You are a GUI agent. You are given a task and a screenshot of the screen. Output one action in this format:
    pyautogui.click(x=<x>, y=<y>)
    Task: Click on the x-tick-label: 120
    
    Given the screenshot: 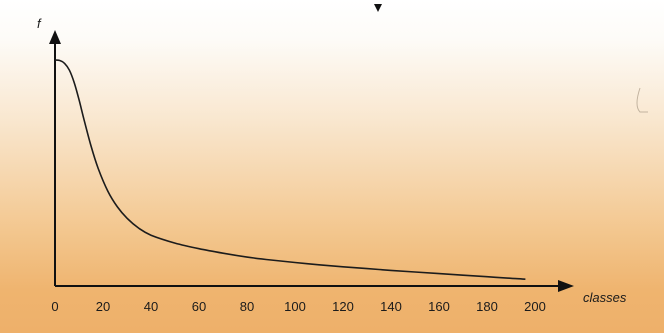 What is the action you would take?
    pyautogui.click(x=343, y=306)
    